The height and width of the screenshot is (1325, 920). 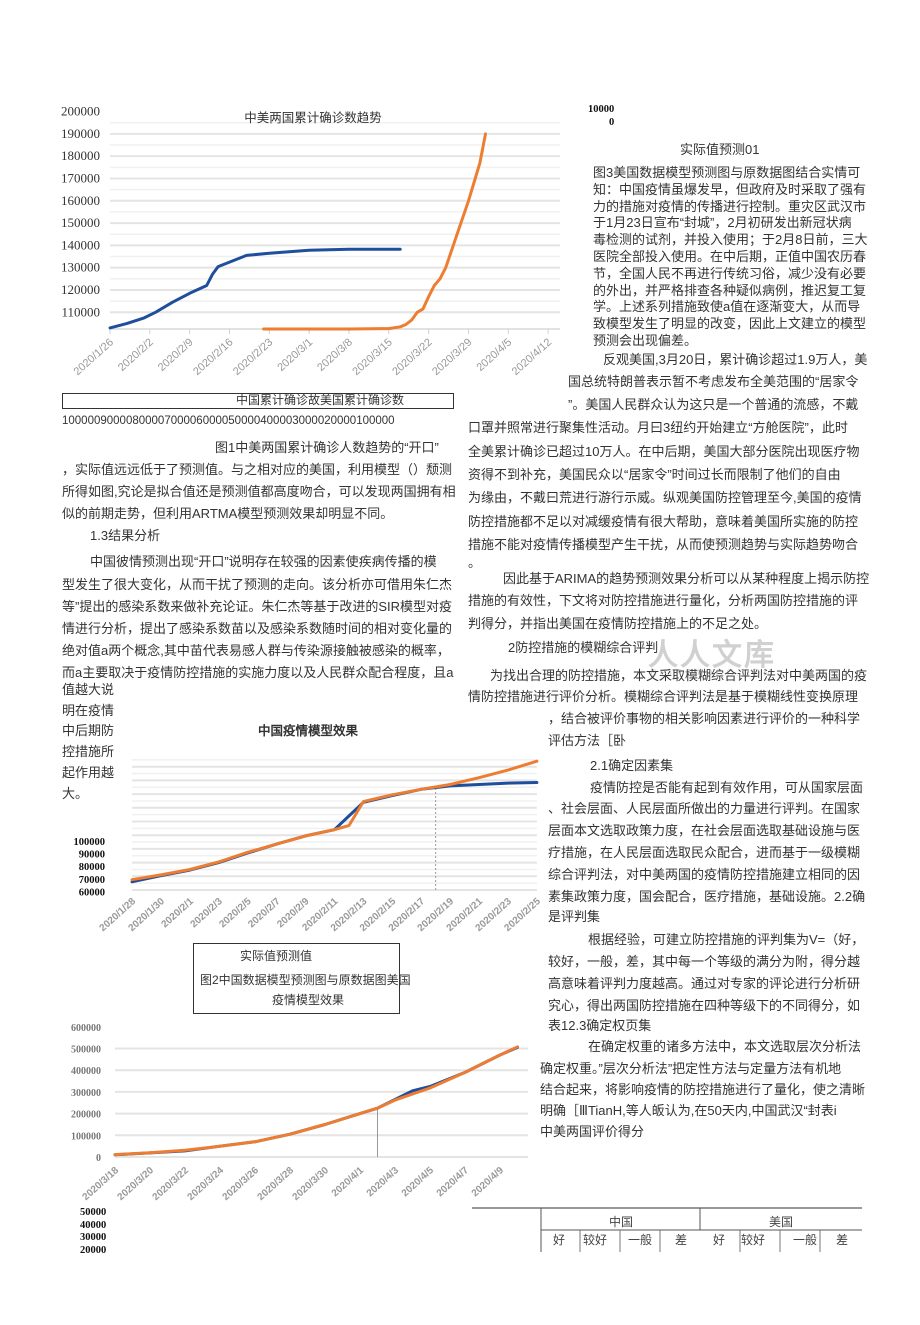 I want to click on table-grade-header: 好, so click(x=559, y=1240).